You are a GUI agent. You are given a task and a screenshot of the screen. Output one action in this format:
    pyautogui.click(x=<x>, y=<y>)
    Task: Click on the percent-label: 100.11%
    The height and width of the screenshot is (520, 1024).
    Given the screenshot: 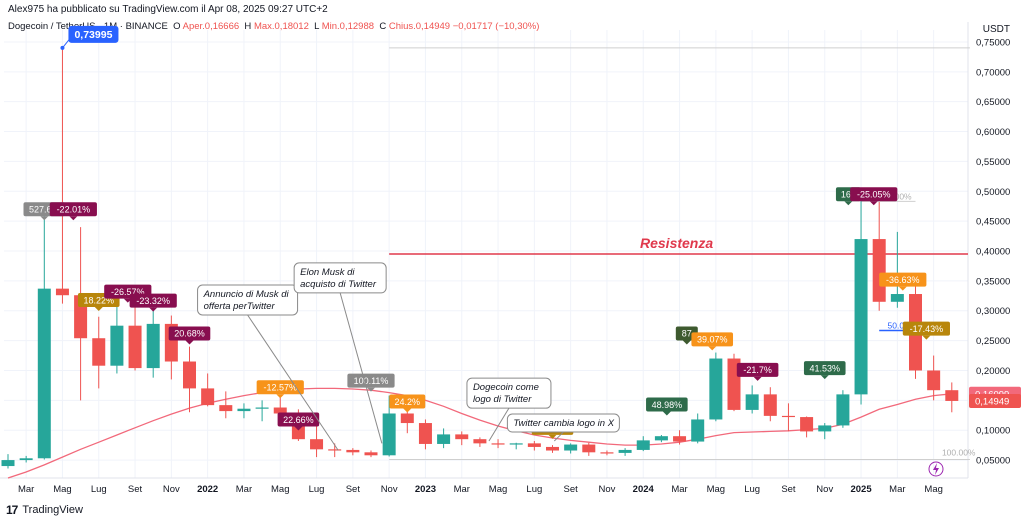 What is the action you would take?
    pyautogui.click(x=371, y=382)
    